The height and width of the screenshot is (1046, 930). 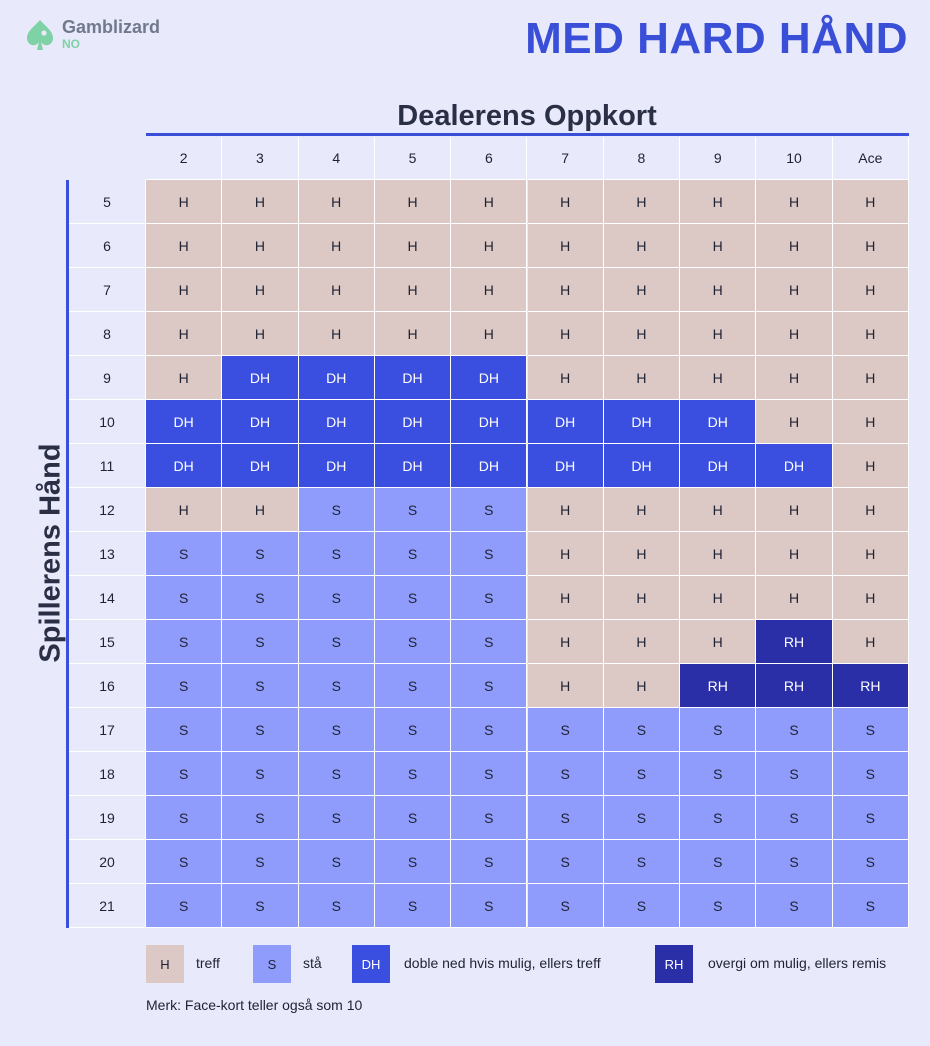 I want to click on legend-swatch-hit: H, so click(x=165, y=964).